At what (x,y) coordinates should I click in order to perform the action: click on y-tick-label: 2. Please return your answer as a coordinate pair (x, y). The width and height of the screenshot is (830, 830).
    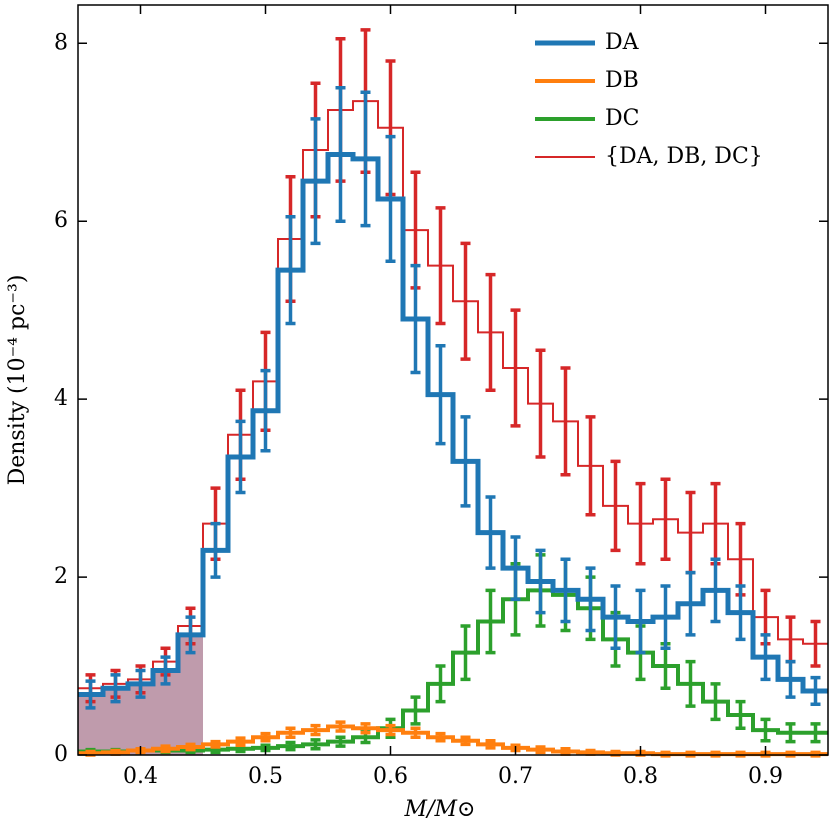
    Looking at the image, I should click on (61, 576).